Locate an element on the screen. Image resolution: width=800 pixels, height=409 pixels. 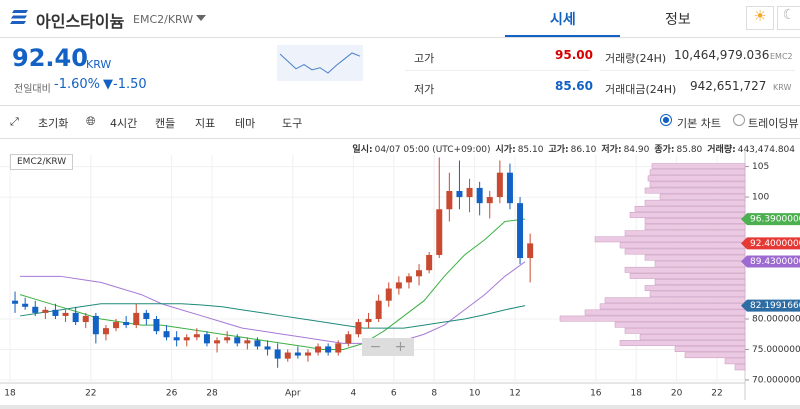
tool: 캔들 is located at coordinates (165, 123).